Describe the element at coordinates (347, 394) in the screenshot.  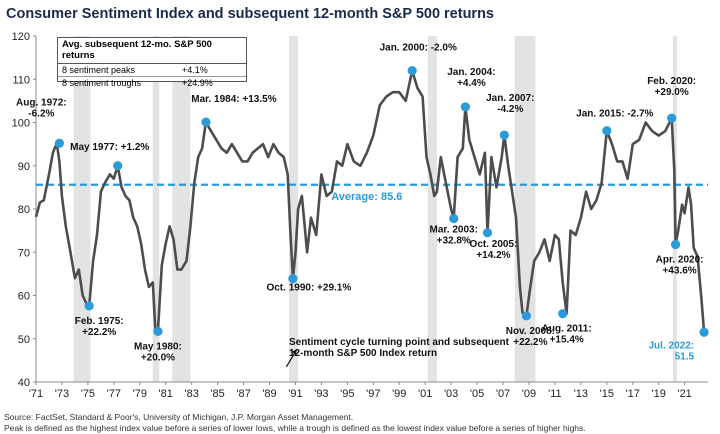
I see `x-tick-label: '95` at that location.